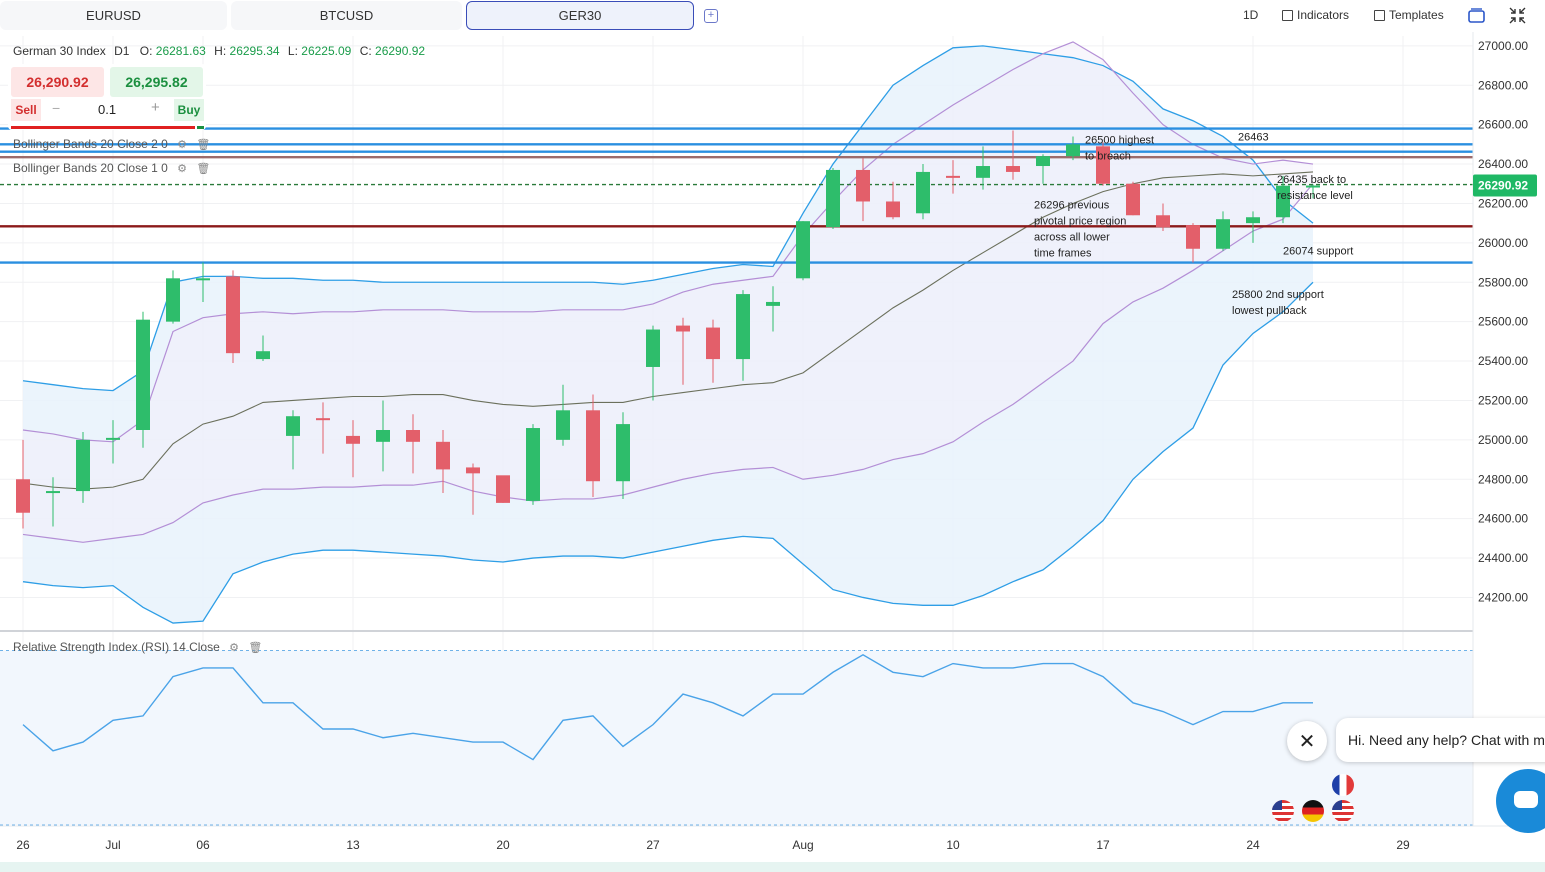 This screenshot has width=1545, height=872. Describe the element at coordinates (254, 51) in the screenshot. I see `high-value: 26295.34` at that location.